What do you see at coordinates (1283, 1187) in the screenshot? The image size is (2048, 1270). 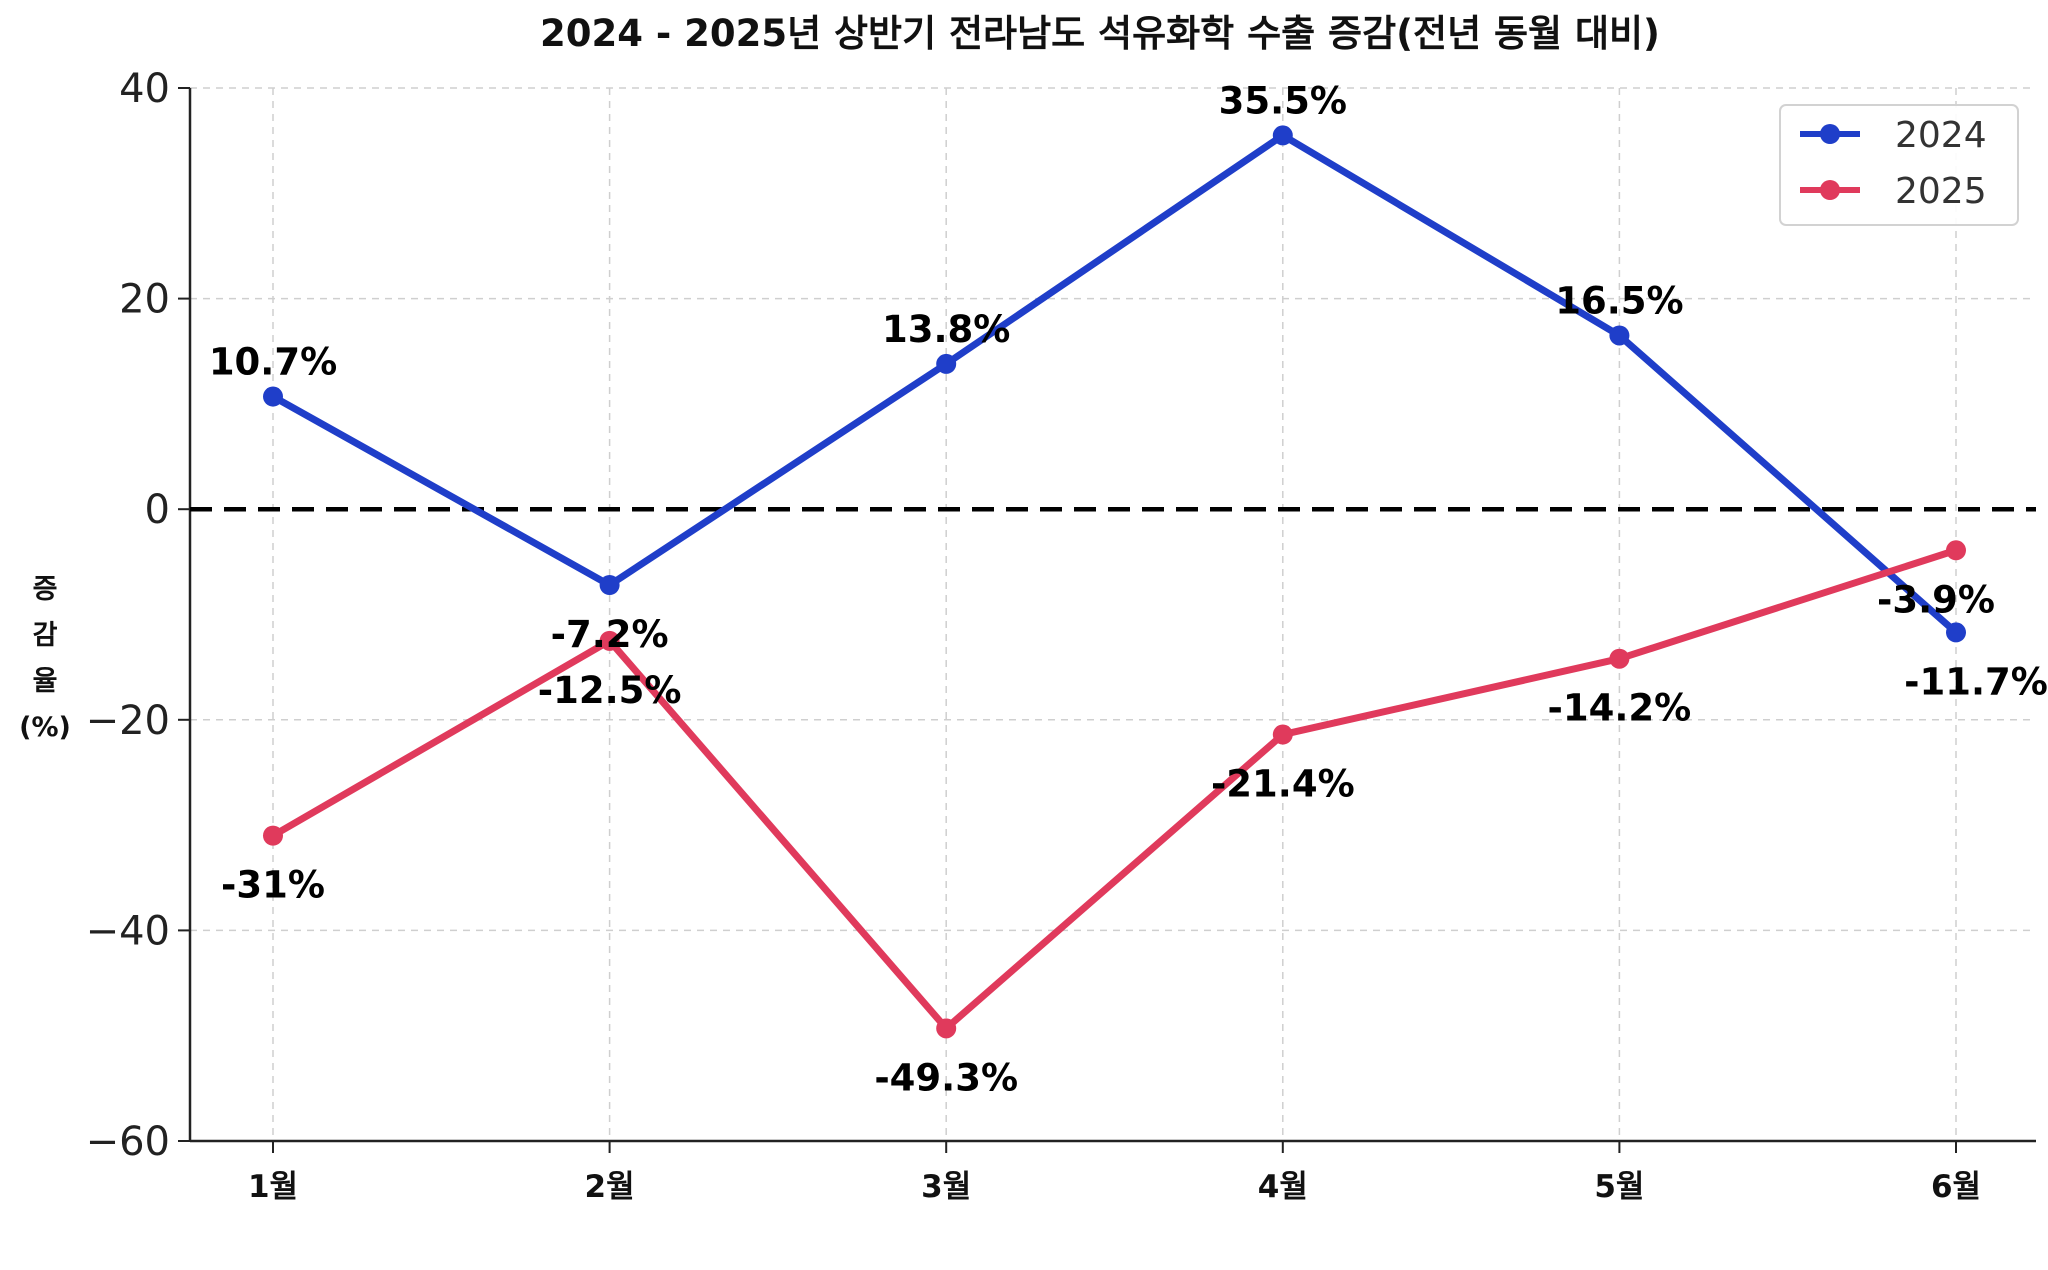 I see `x-tick-label: 4월` at bounding box center [1283, 1187].